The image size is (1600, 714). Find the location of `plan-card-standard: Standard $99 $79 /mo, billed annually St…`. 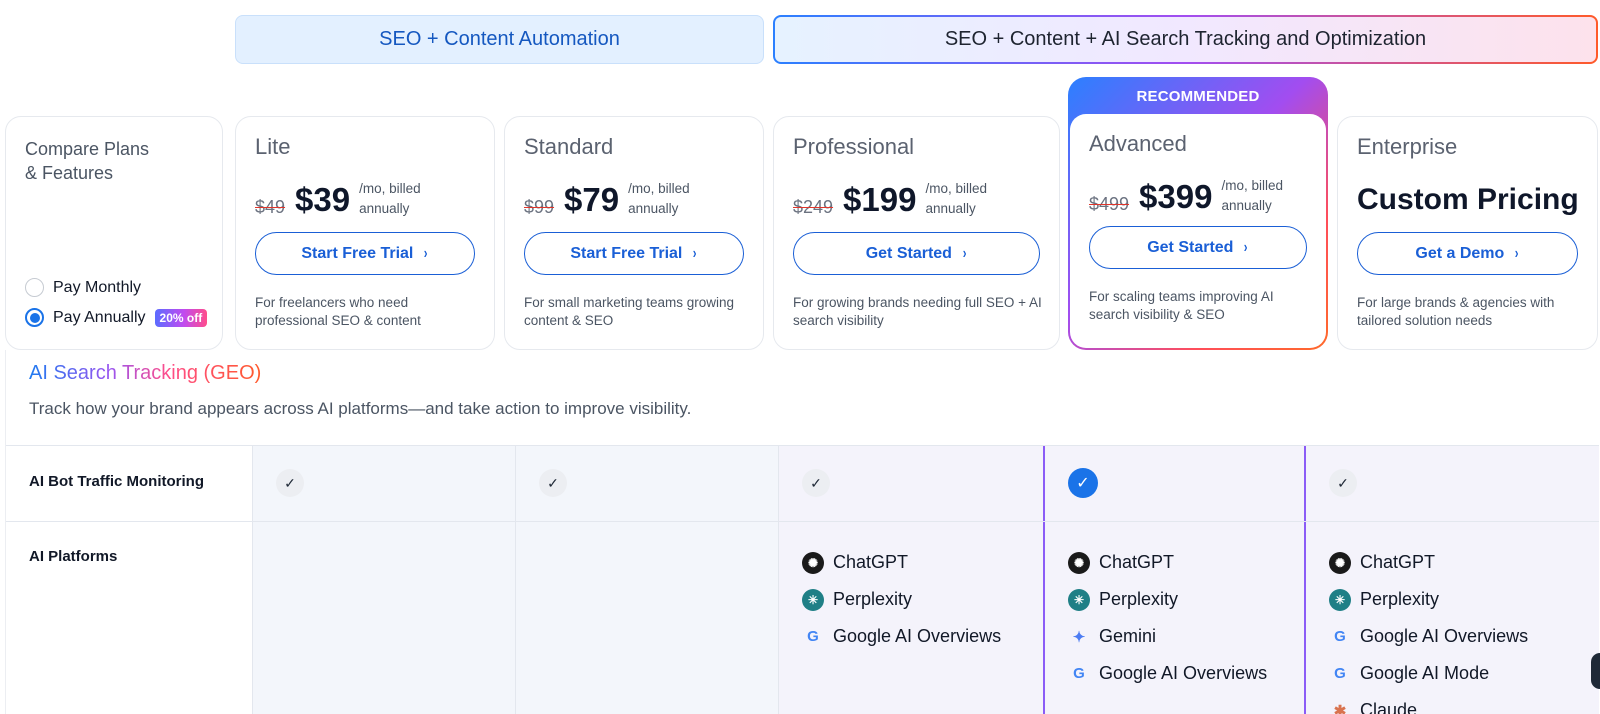

plan-card-standard: Standard $99 $79 /mo, billed annually St… is located at coordinates (634, 233).